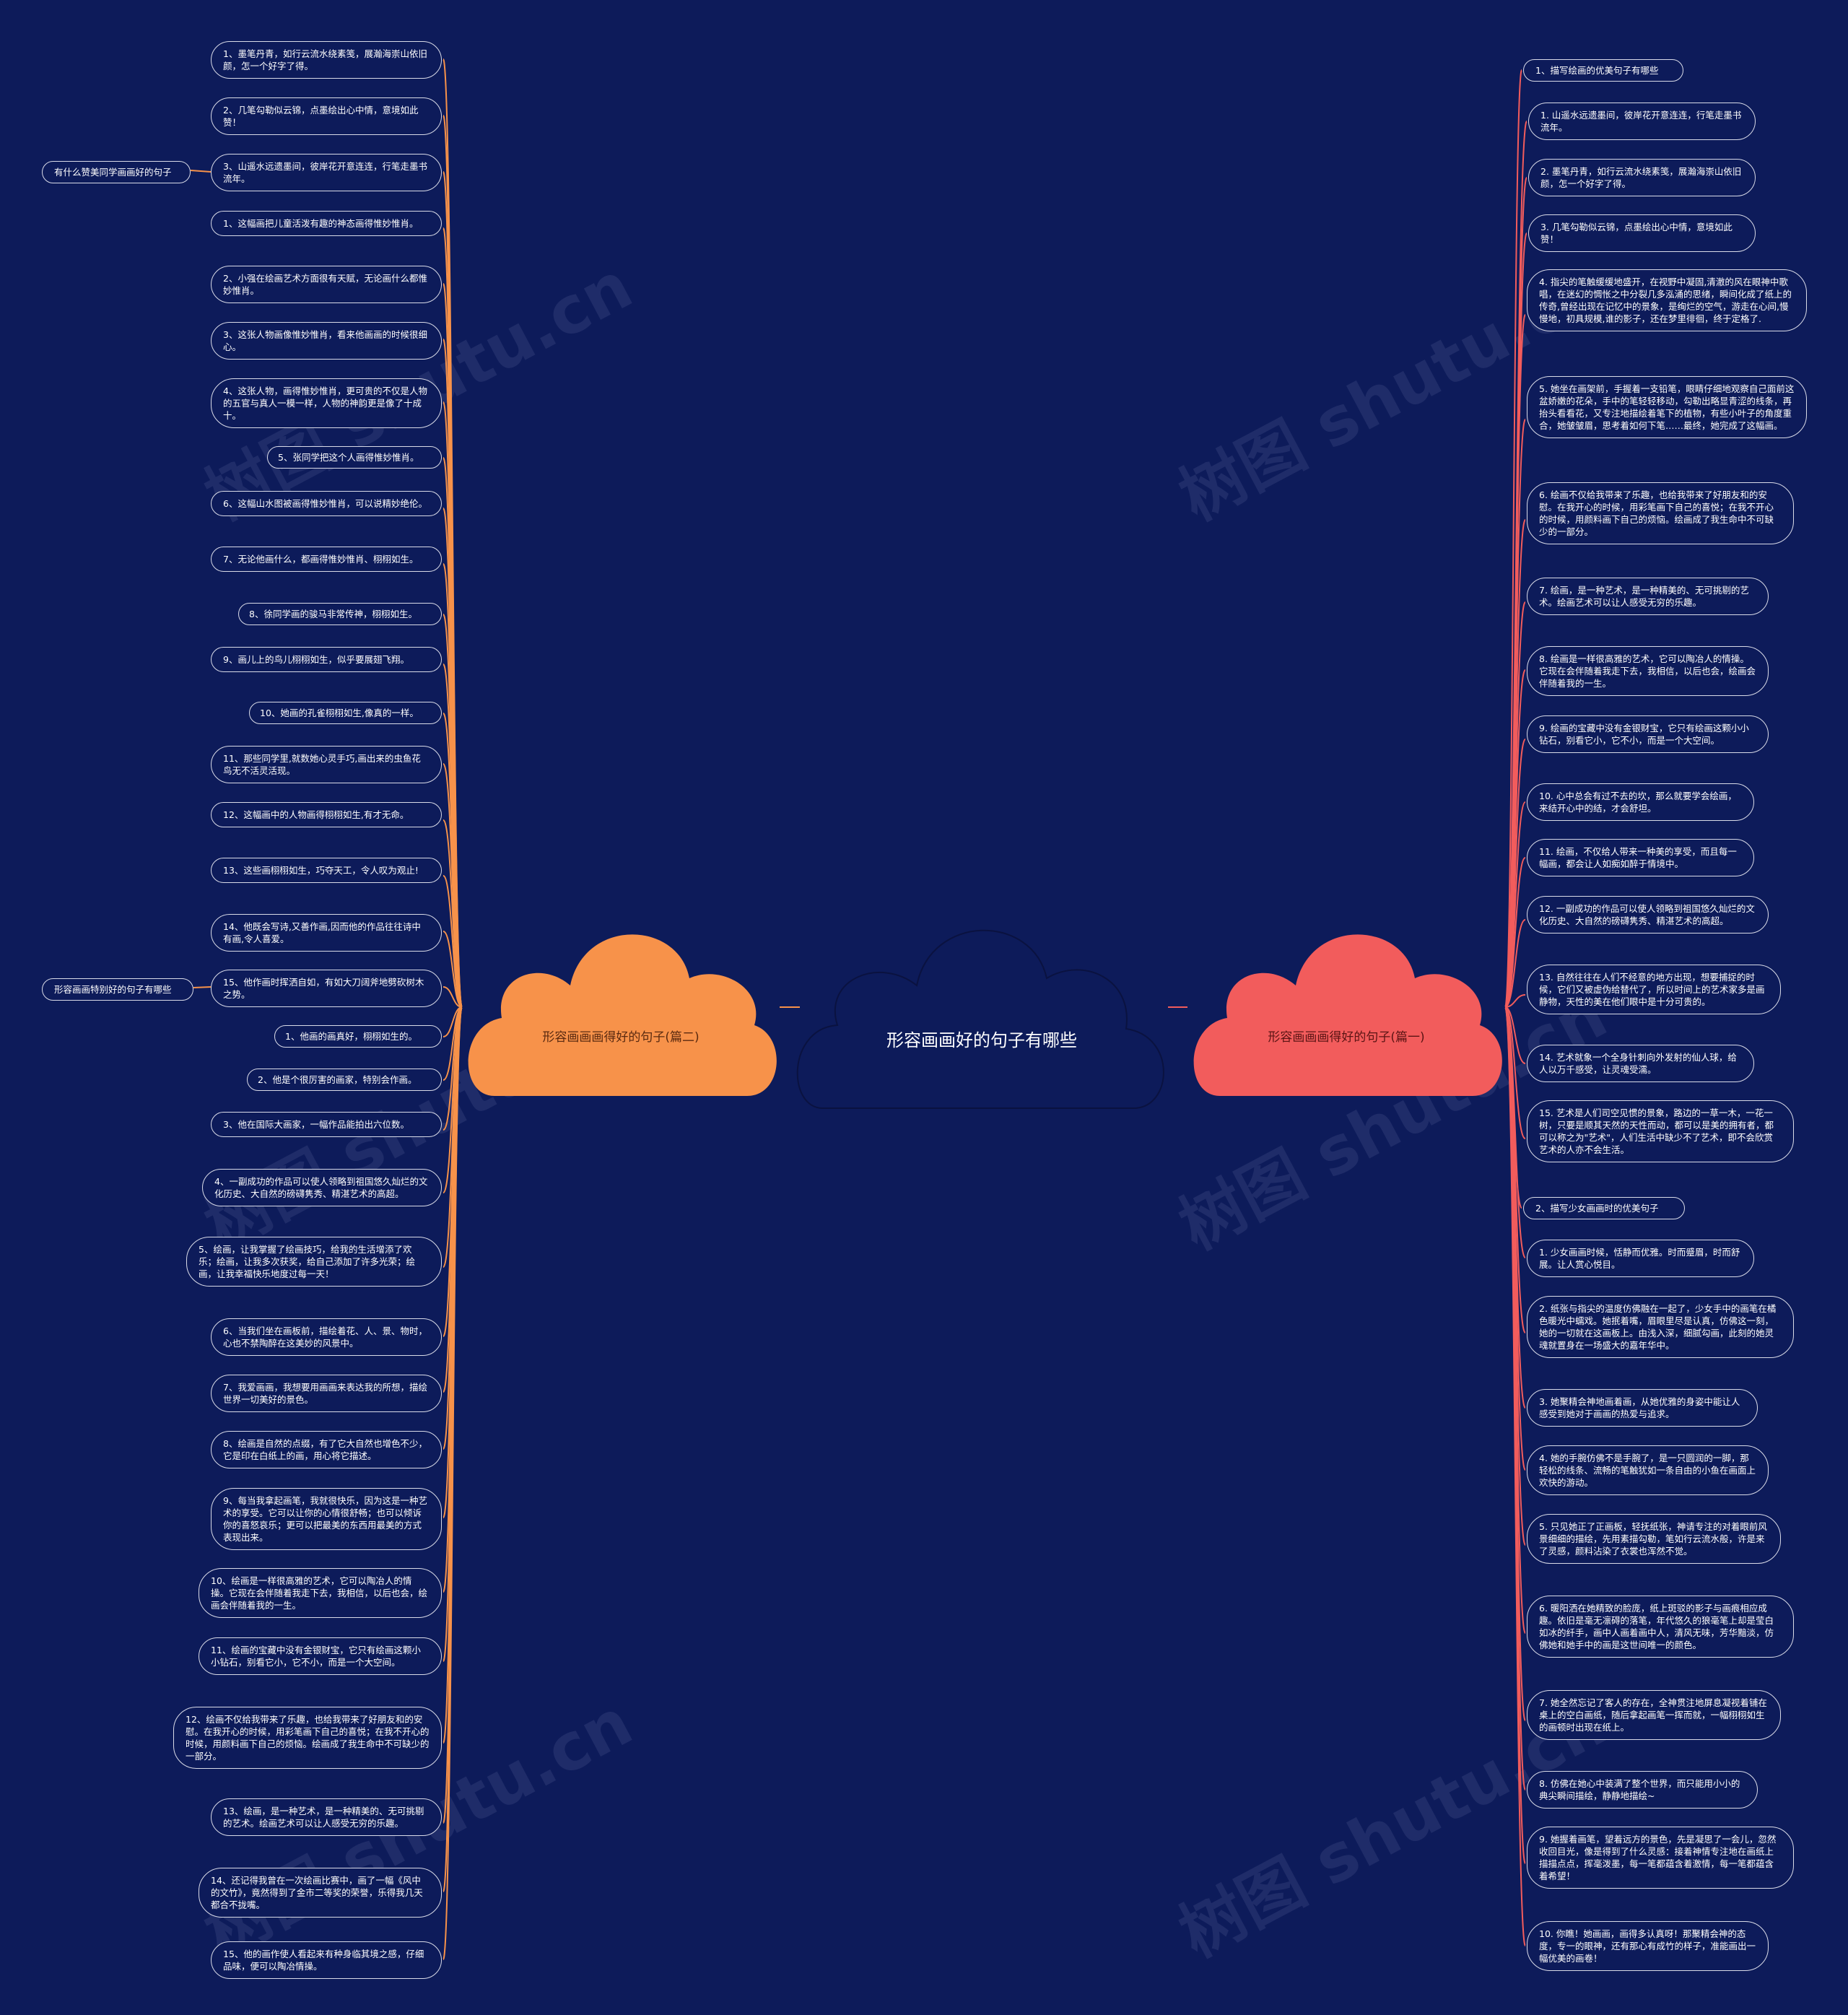  I want to click on left-item: 9、画儿上的鸟儿栩栩如生，似乎要展翅飞翔。, so click(326, 659).